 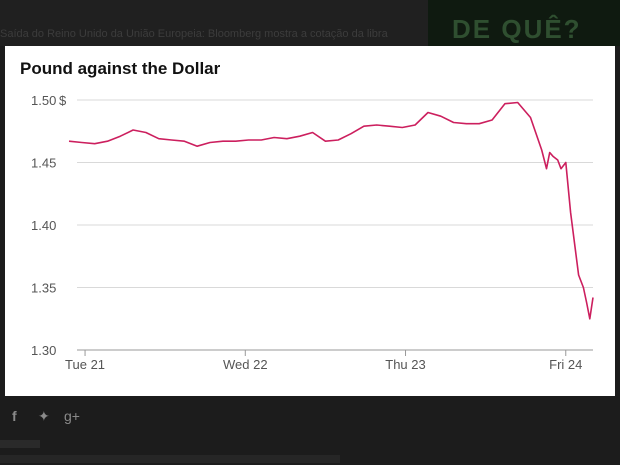 I want to click on background-thumbnail: DE QUÊ?, so click(x=524, y=23).